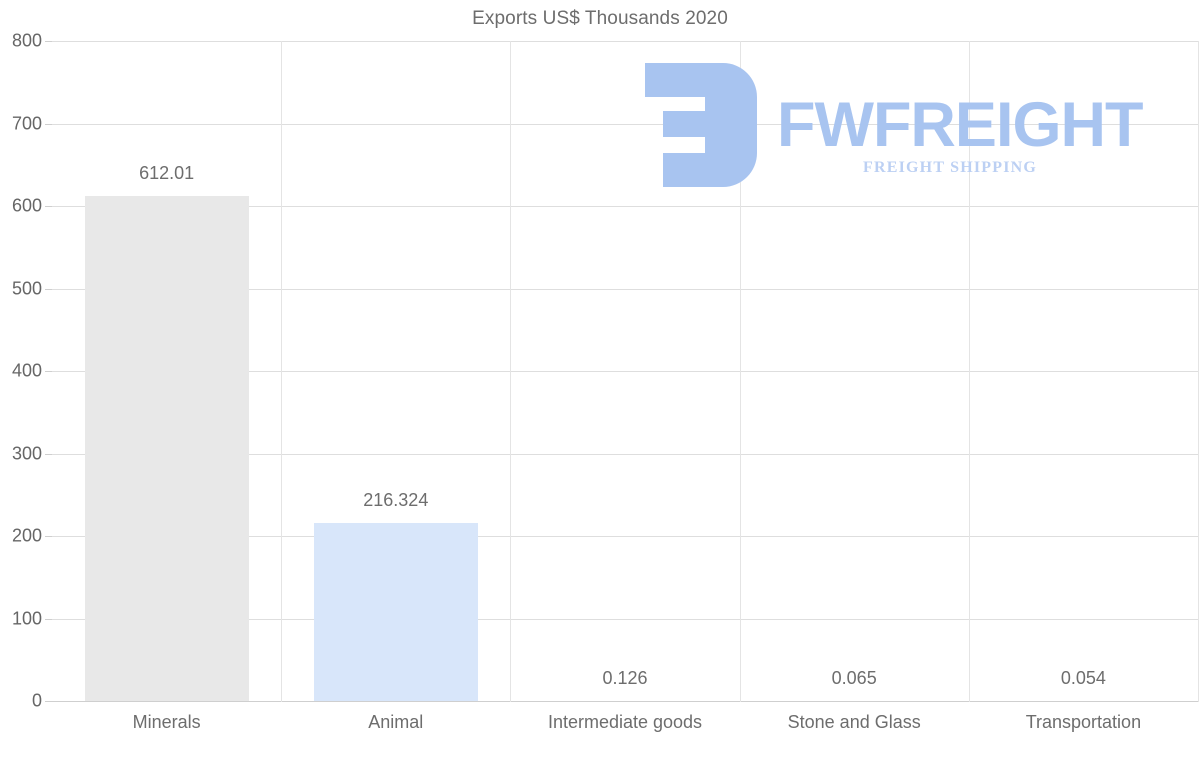  What do you see at coordinates (26, 205) in the screenshot?
I see `y-axis-tick-label: 600` at bounding box center [26, 205].